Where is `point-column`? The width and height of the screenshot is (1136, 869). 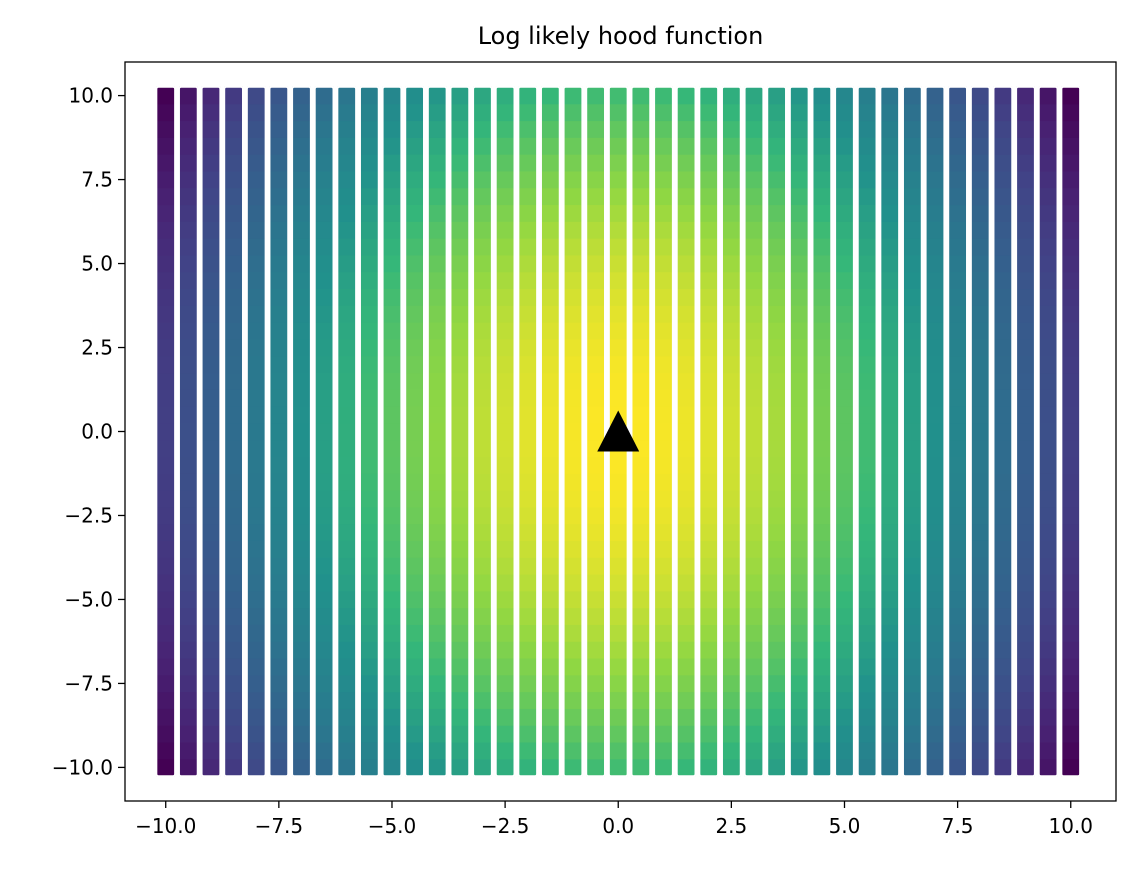
point-column is located at coordinates (686, 431).